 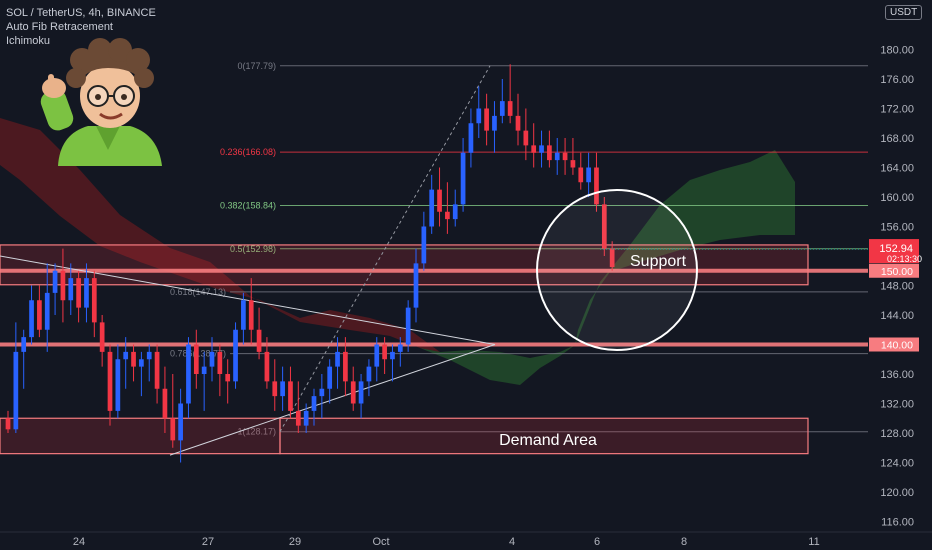 I want to click on demand-area-label: Demand Area, so click(x=548, y=440).